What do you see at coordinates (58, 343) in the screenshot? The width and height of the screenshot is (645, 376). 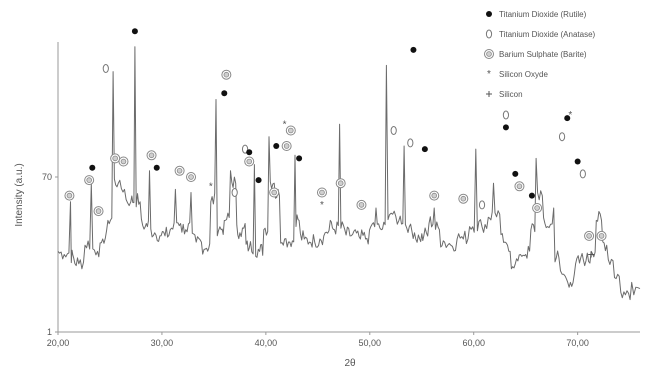 I see `x-tick-label: 20,00` at bounding box center [58, 343].